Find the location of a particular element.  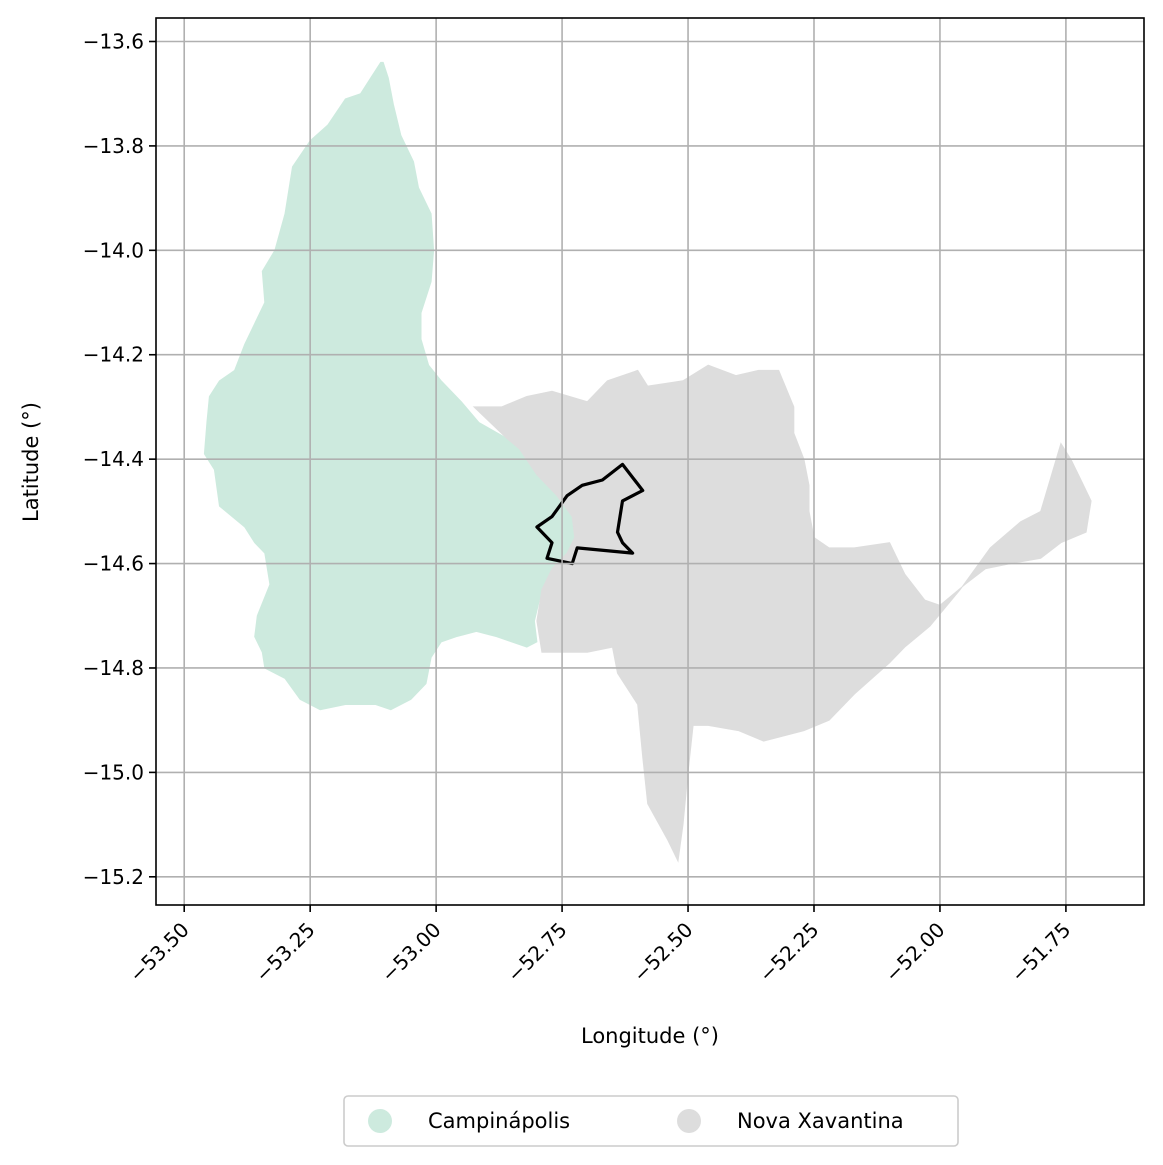

legend-marker-nova-xavantina is located at coordinates (689, 1121).